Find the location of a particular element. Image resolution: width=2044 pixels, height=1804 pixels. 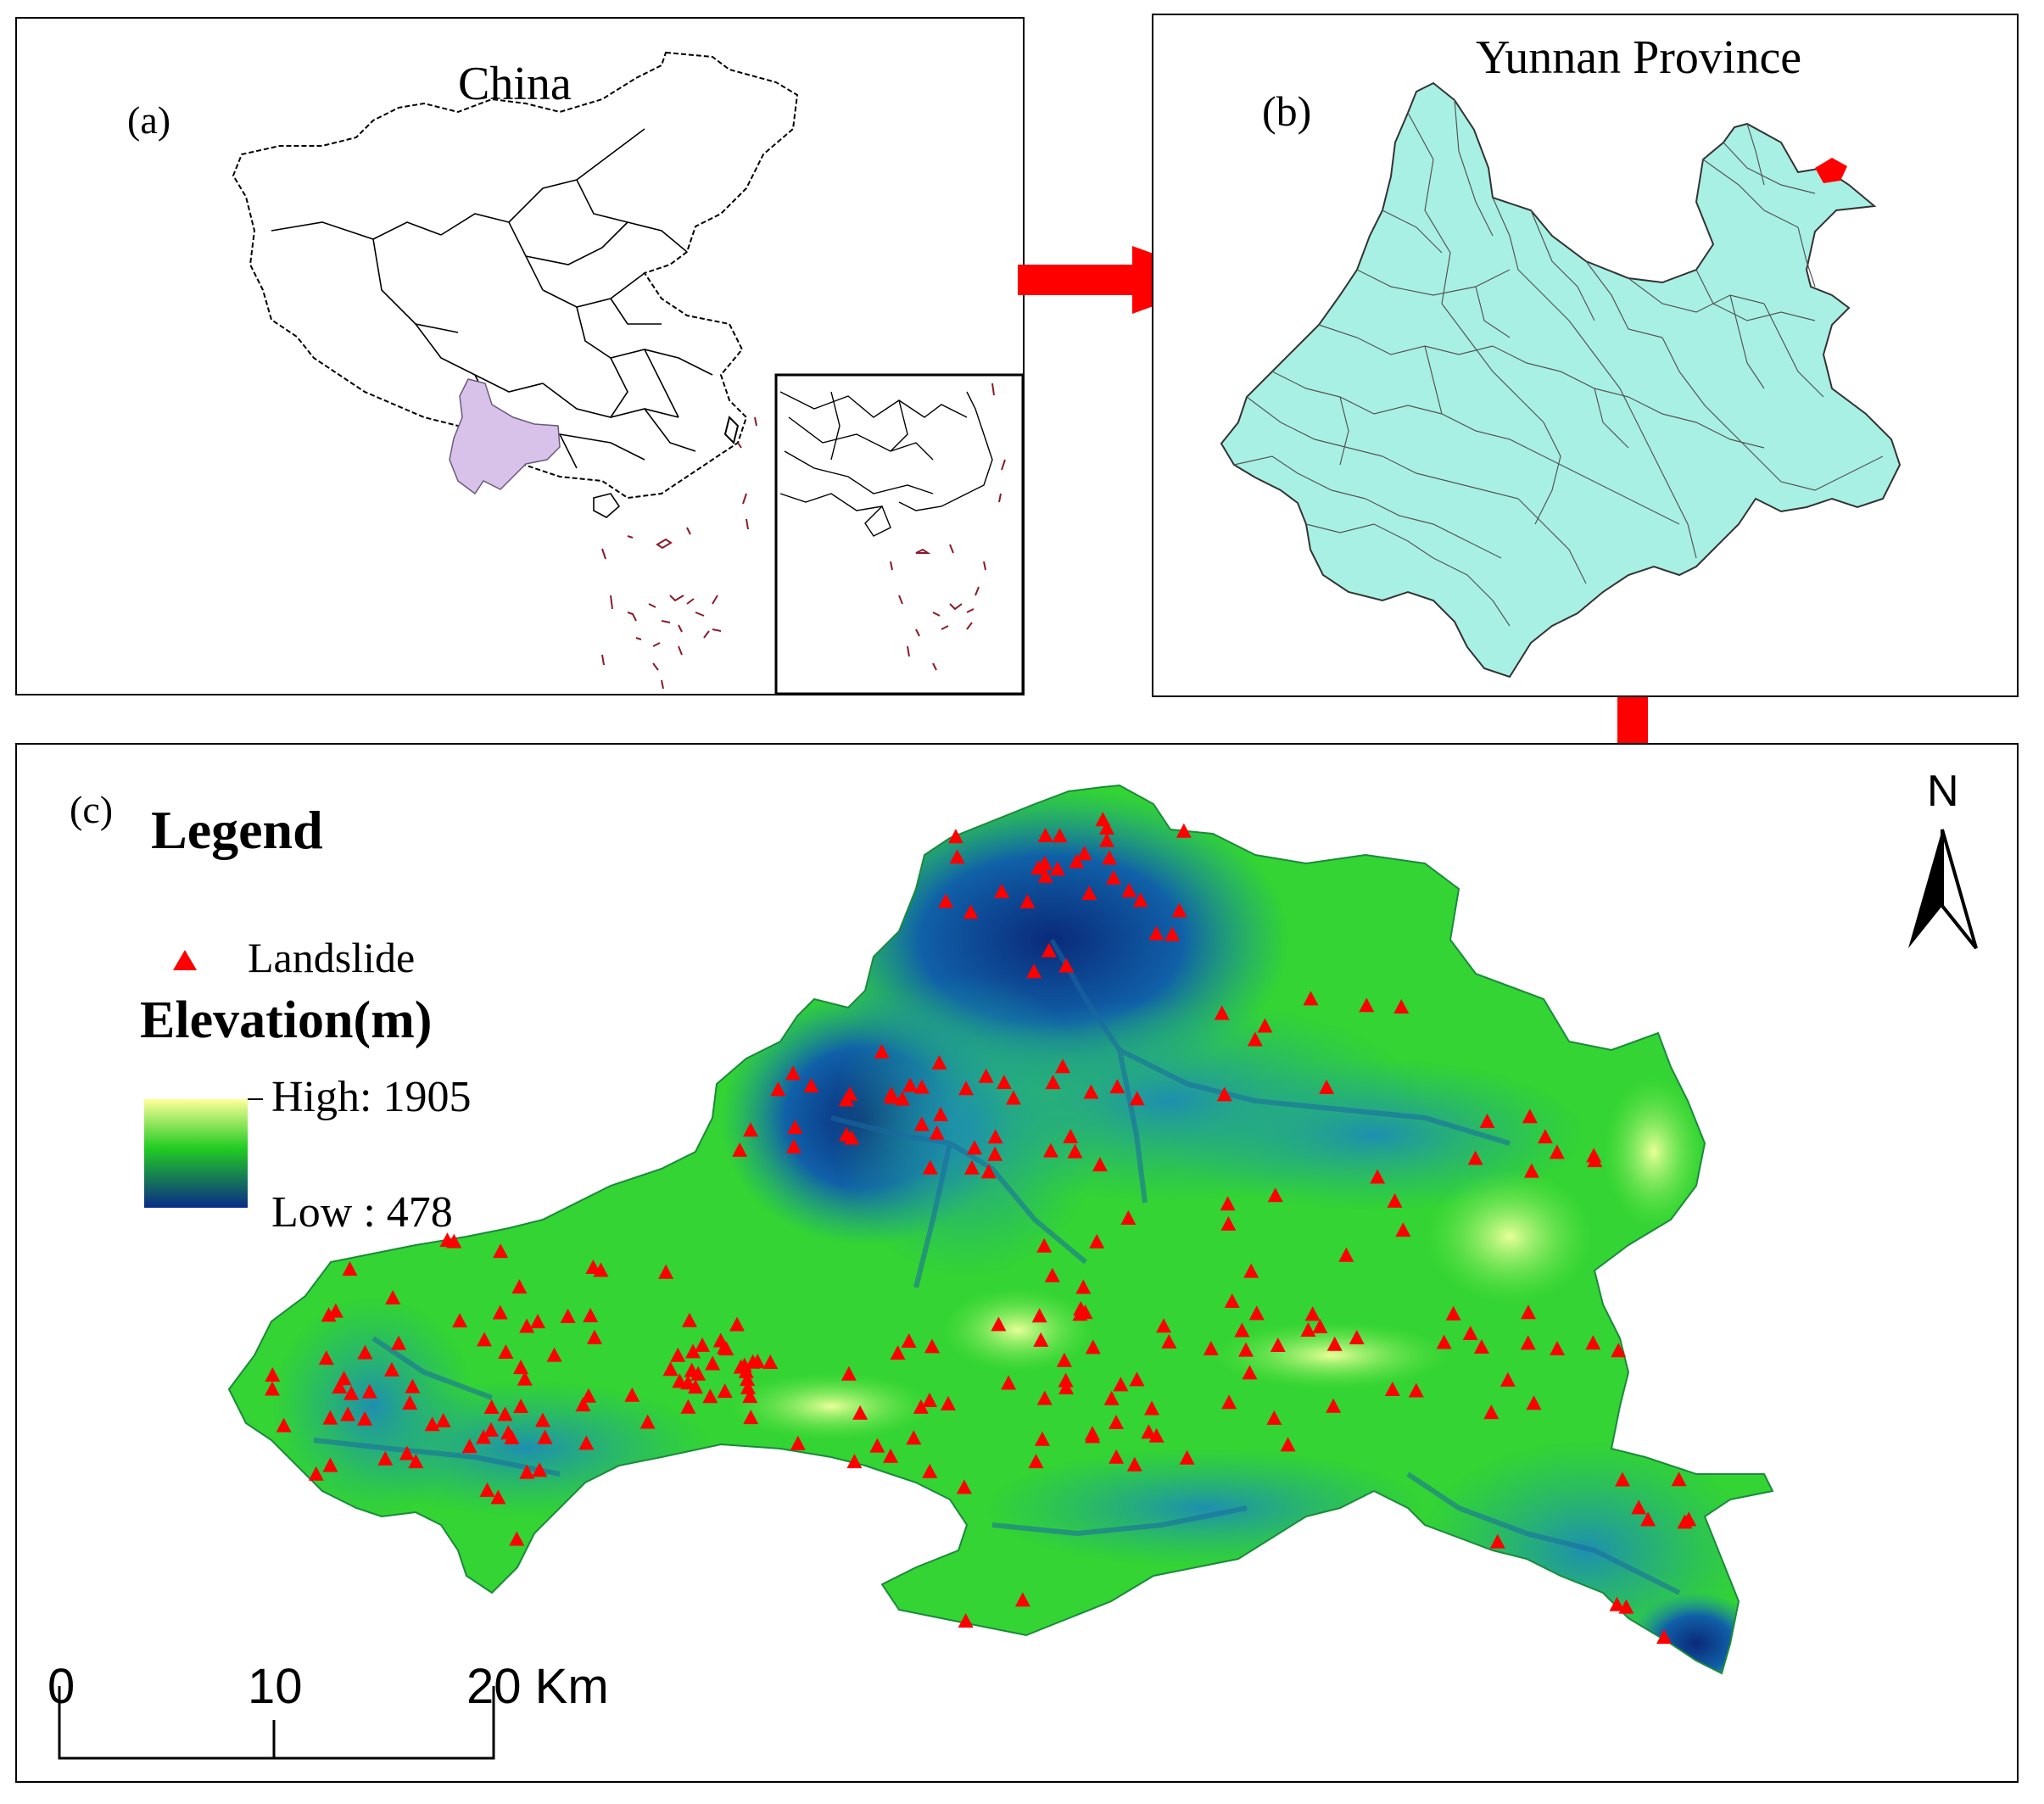

inset-frame is located at coordinates (898, 533).